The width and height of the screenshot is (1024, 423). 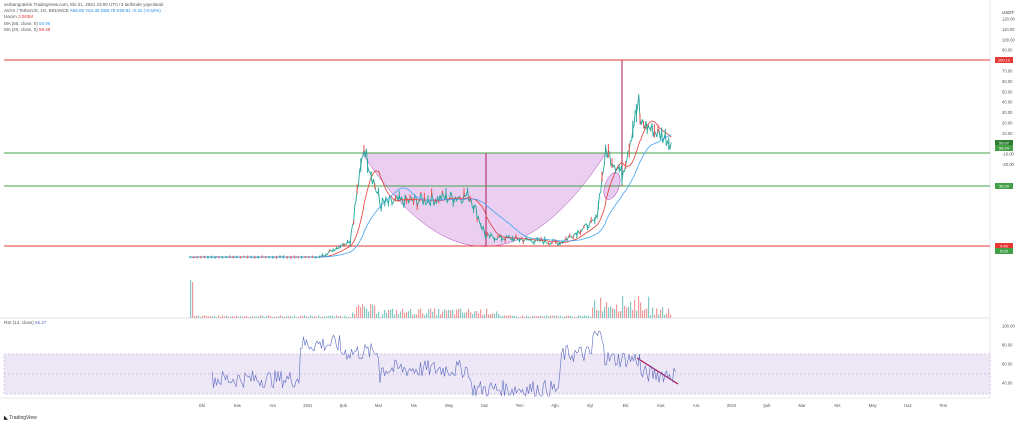 I want to click on time-tick-label: 2021, so click(x=308, y=405).